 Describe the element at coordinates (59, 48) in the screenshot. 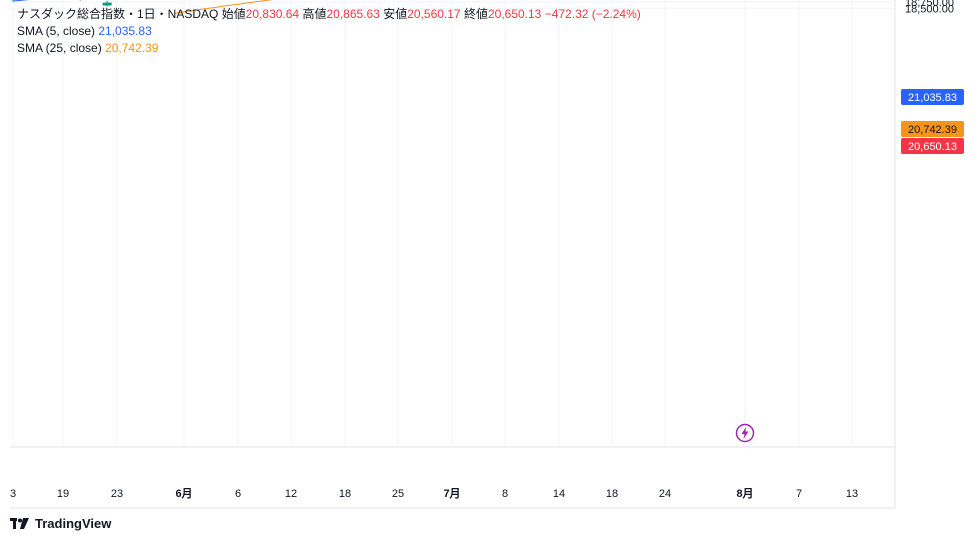

I see `sma25-label: SMA (25, close)` at that location.